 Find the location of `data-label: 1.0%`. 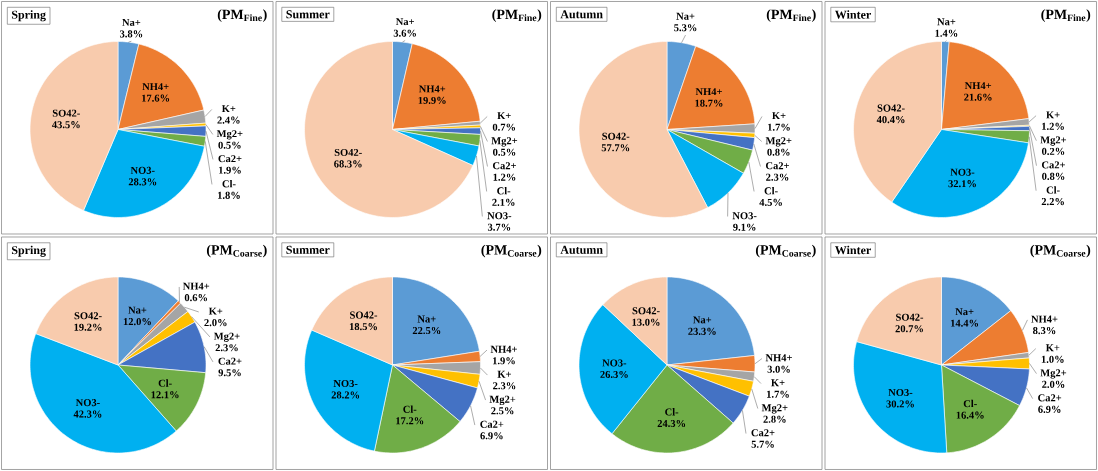

data-label: 1.0% is located at coordinates (1052, 359).